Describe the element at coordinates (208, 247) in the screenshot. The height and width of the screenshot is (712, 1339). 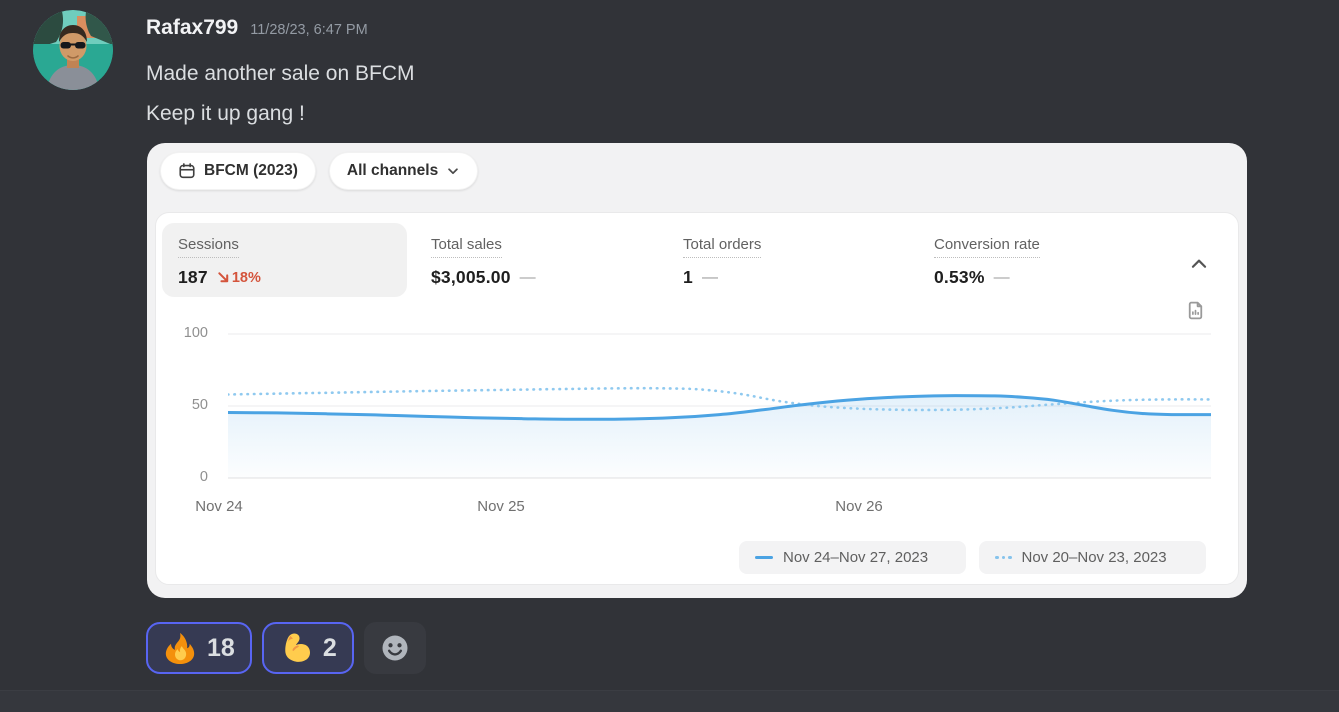
I see `metric-sessions-label: Sessions` at that location.